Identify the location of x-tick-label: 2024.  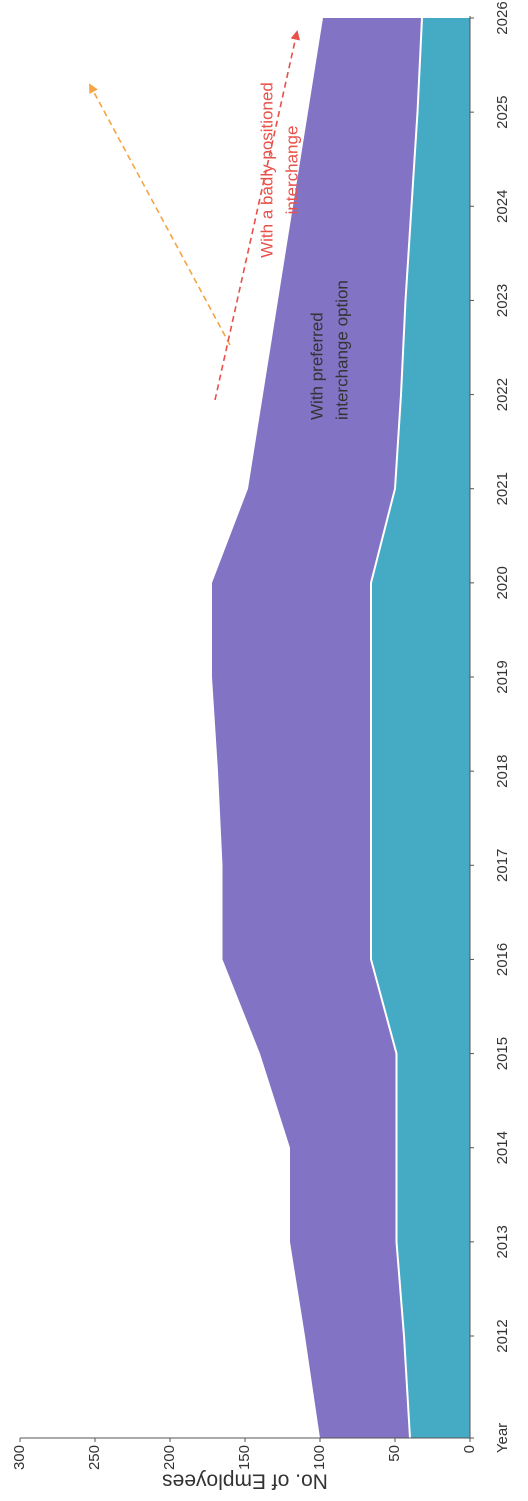
(502, 206).